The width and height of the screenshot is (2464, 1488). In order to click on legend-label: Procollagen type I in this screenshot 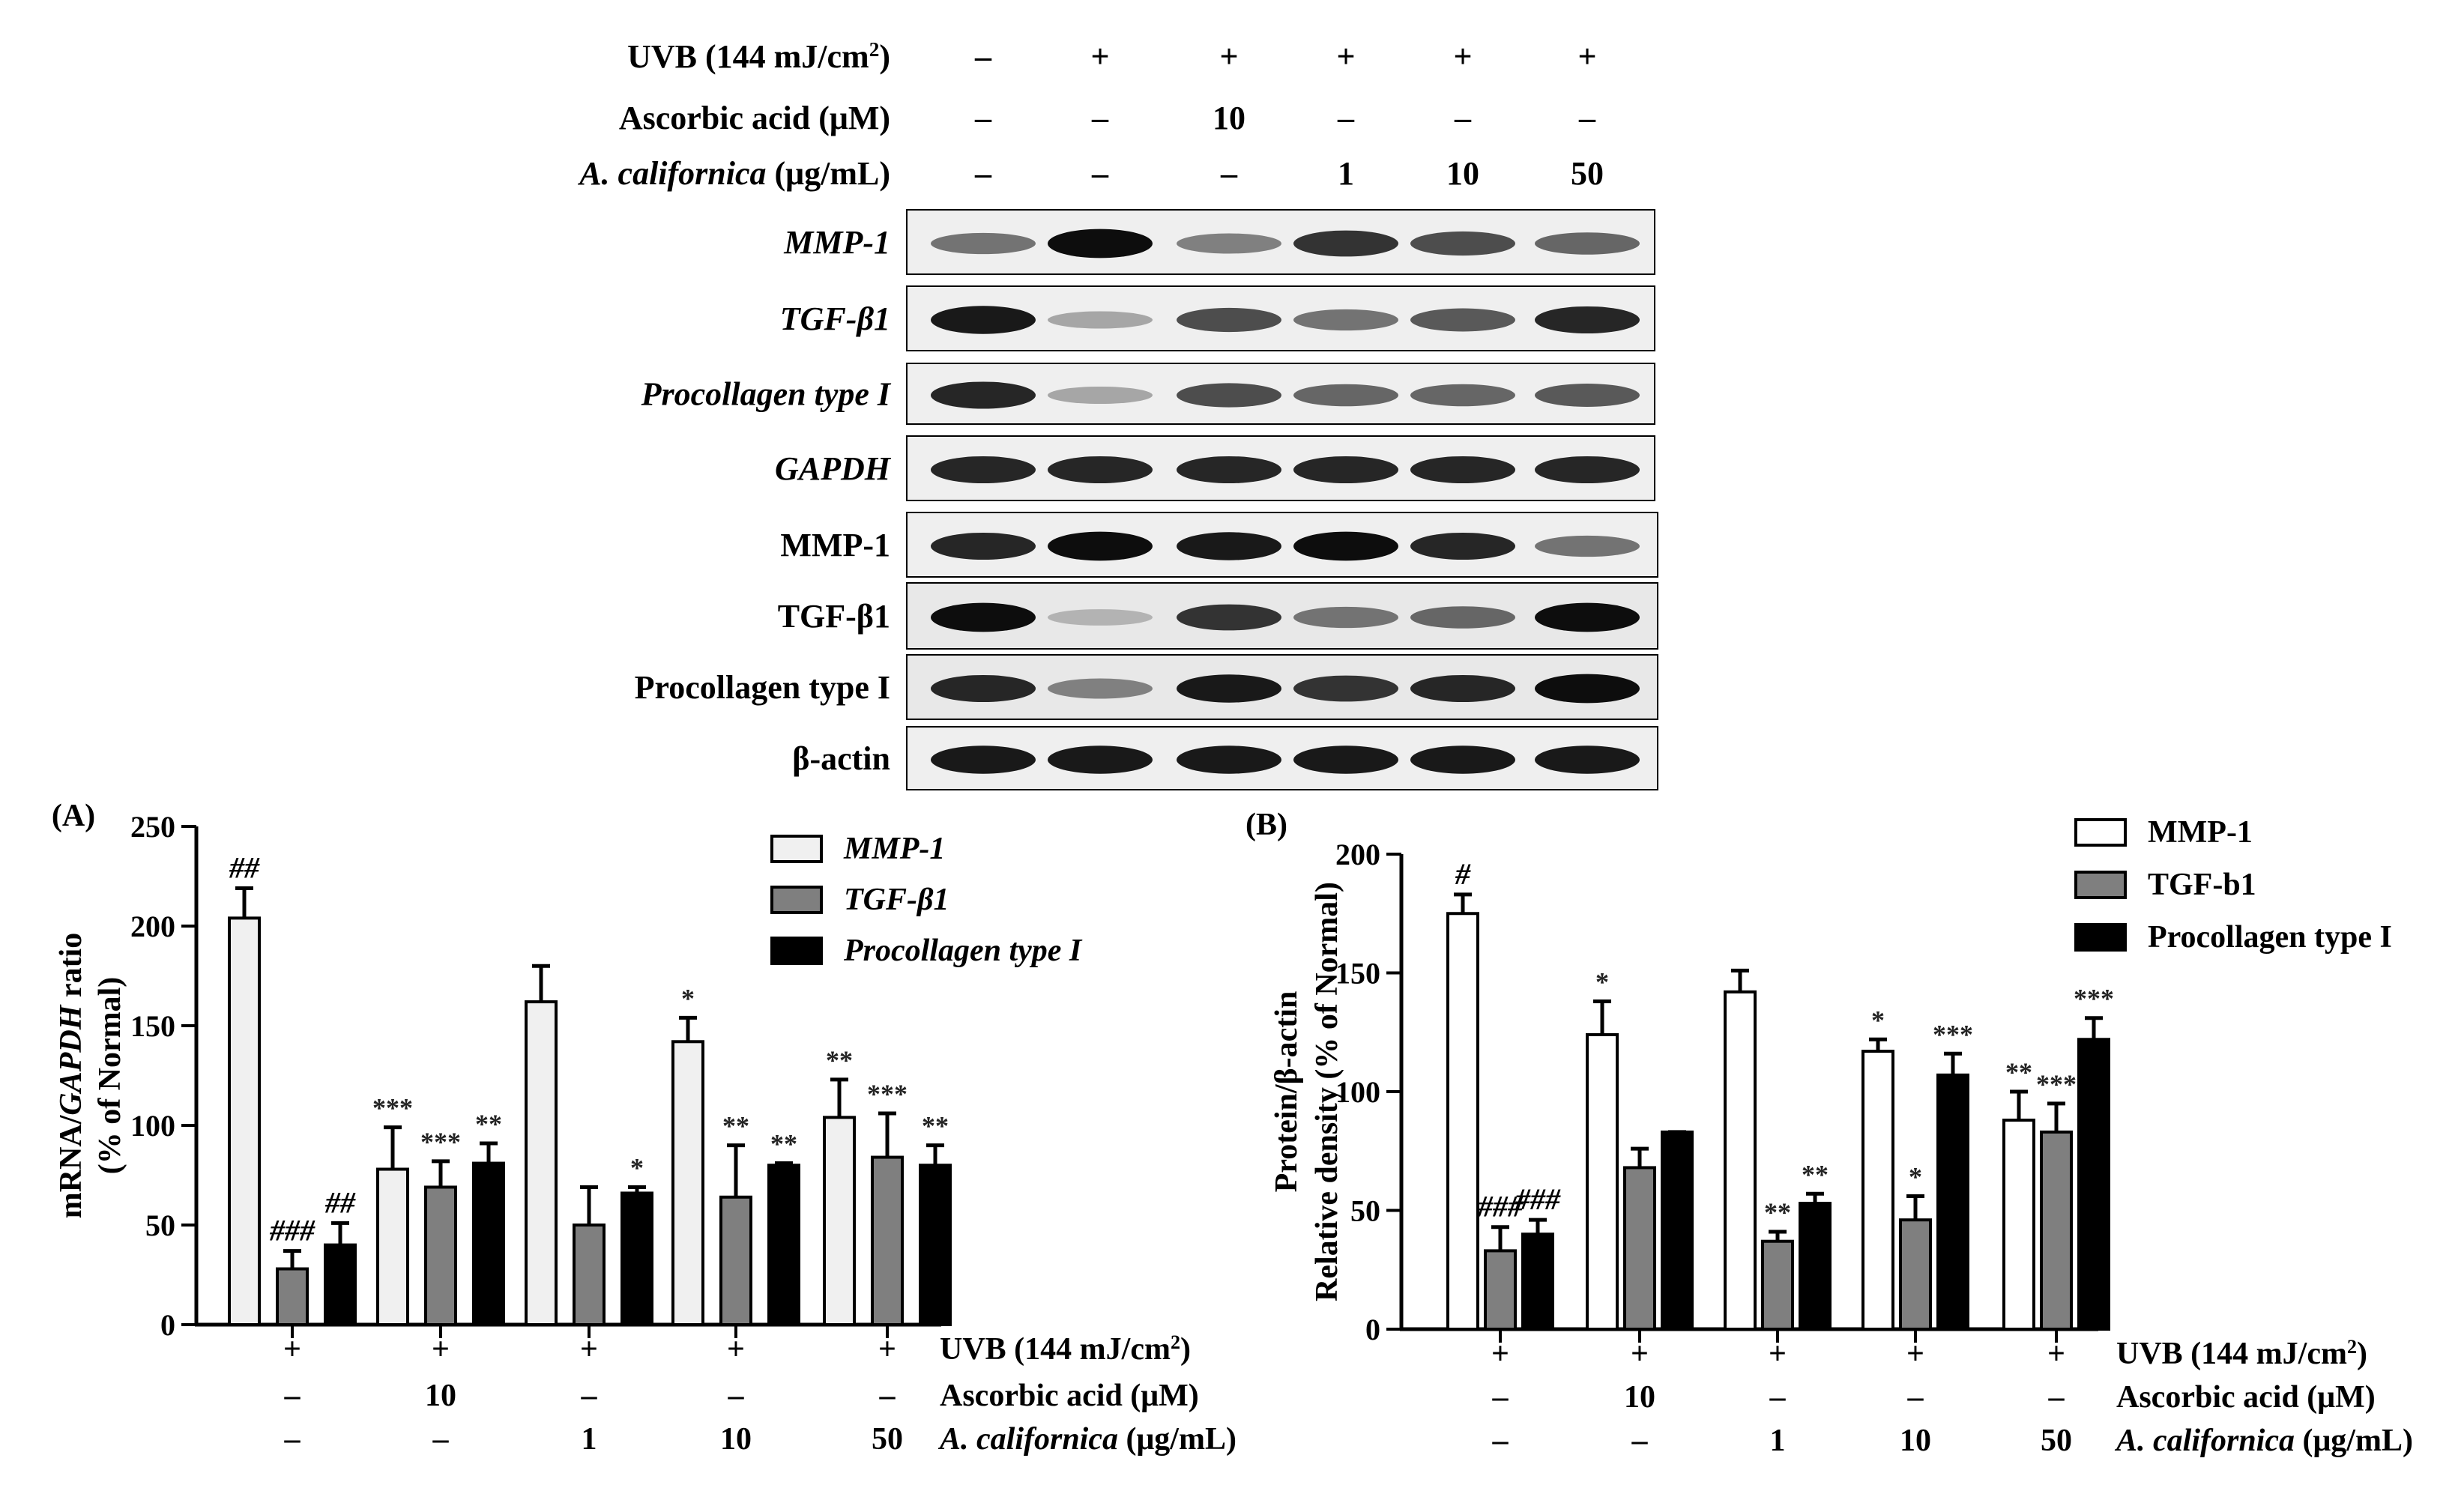, I will do `click(2270, 937)`.